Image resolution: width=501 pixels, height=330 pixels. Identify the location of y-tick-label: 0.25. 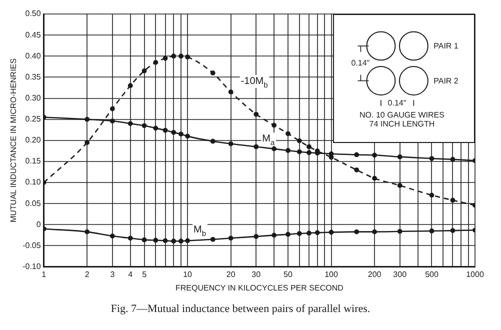
(33, 119).